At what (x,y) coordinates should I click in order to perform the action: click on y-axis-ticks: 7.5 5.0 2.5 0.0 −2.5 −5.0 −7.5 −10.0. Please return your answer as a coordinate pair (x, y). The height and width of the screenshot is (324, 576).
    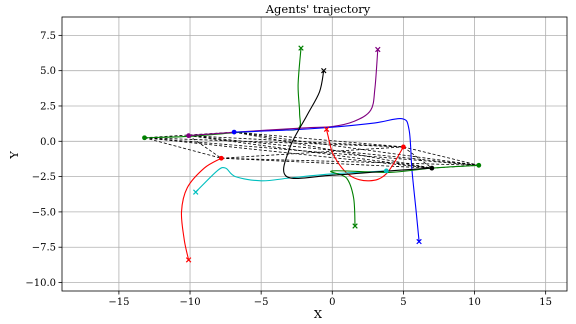
    Looking at the image, I should click on (43, 160).